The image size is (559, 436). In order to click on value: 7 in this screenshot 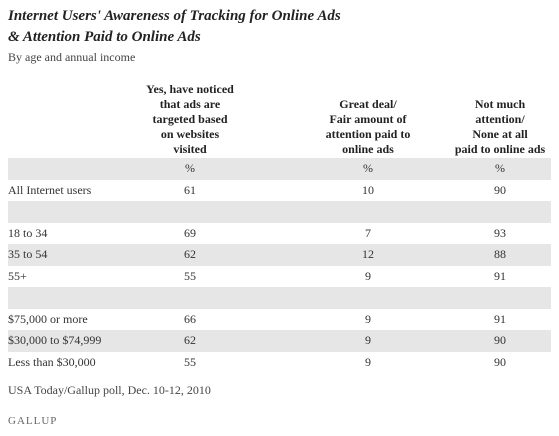, I will do `click(368, 232)`.